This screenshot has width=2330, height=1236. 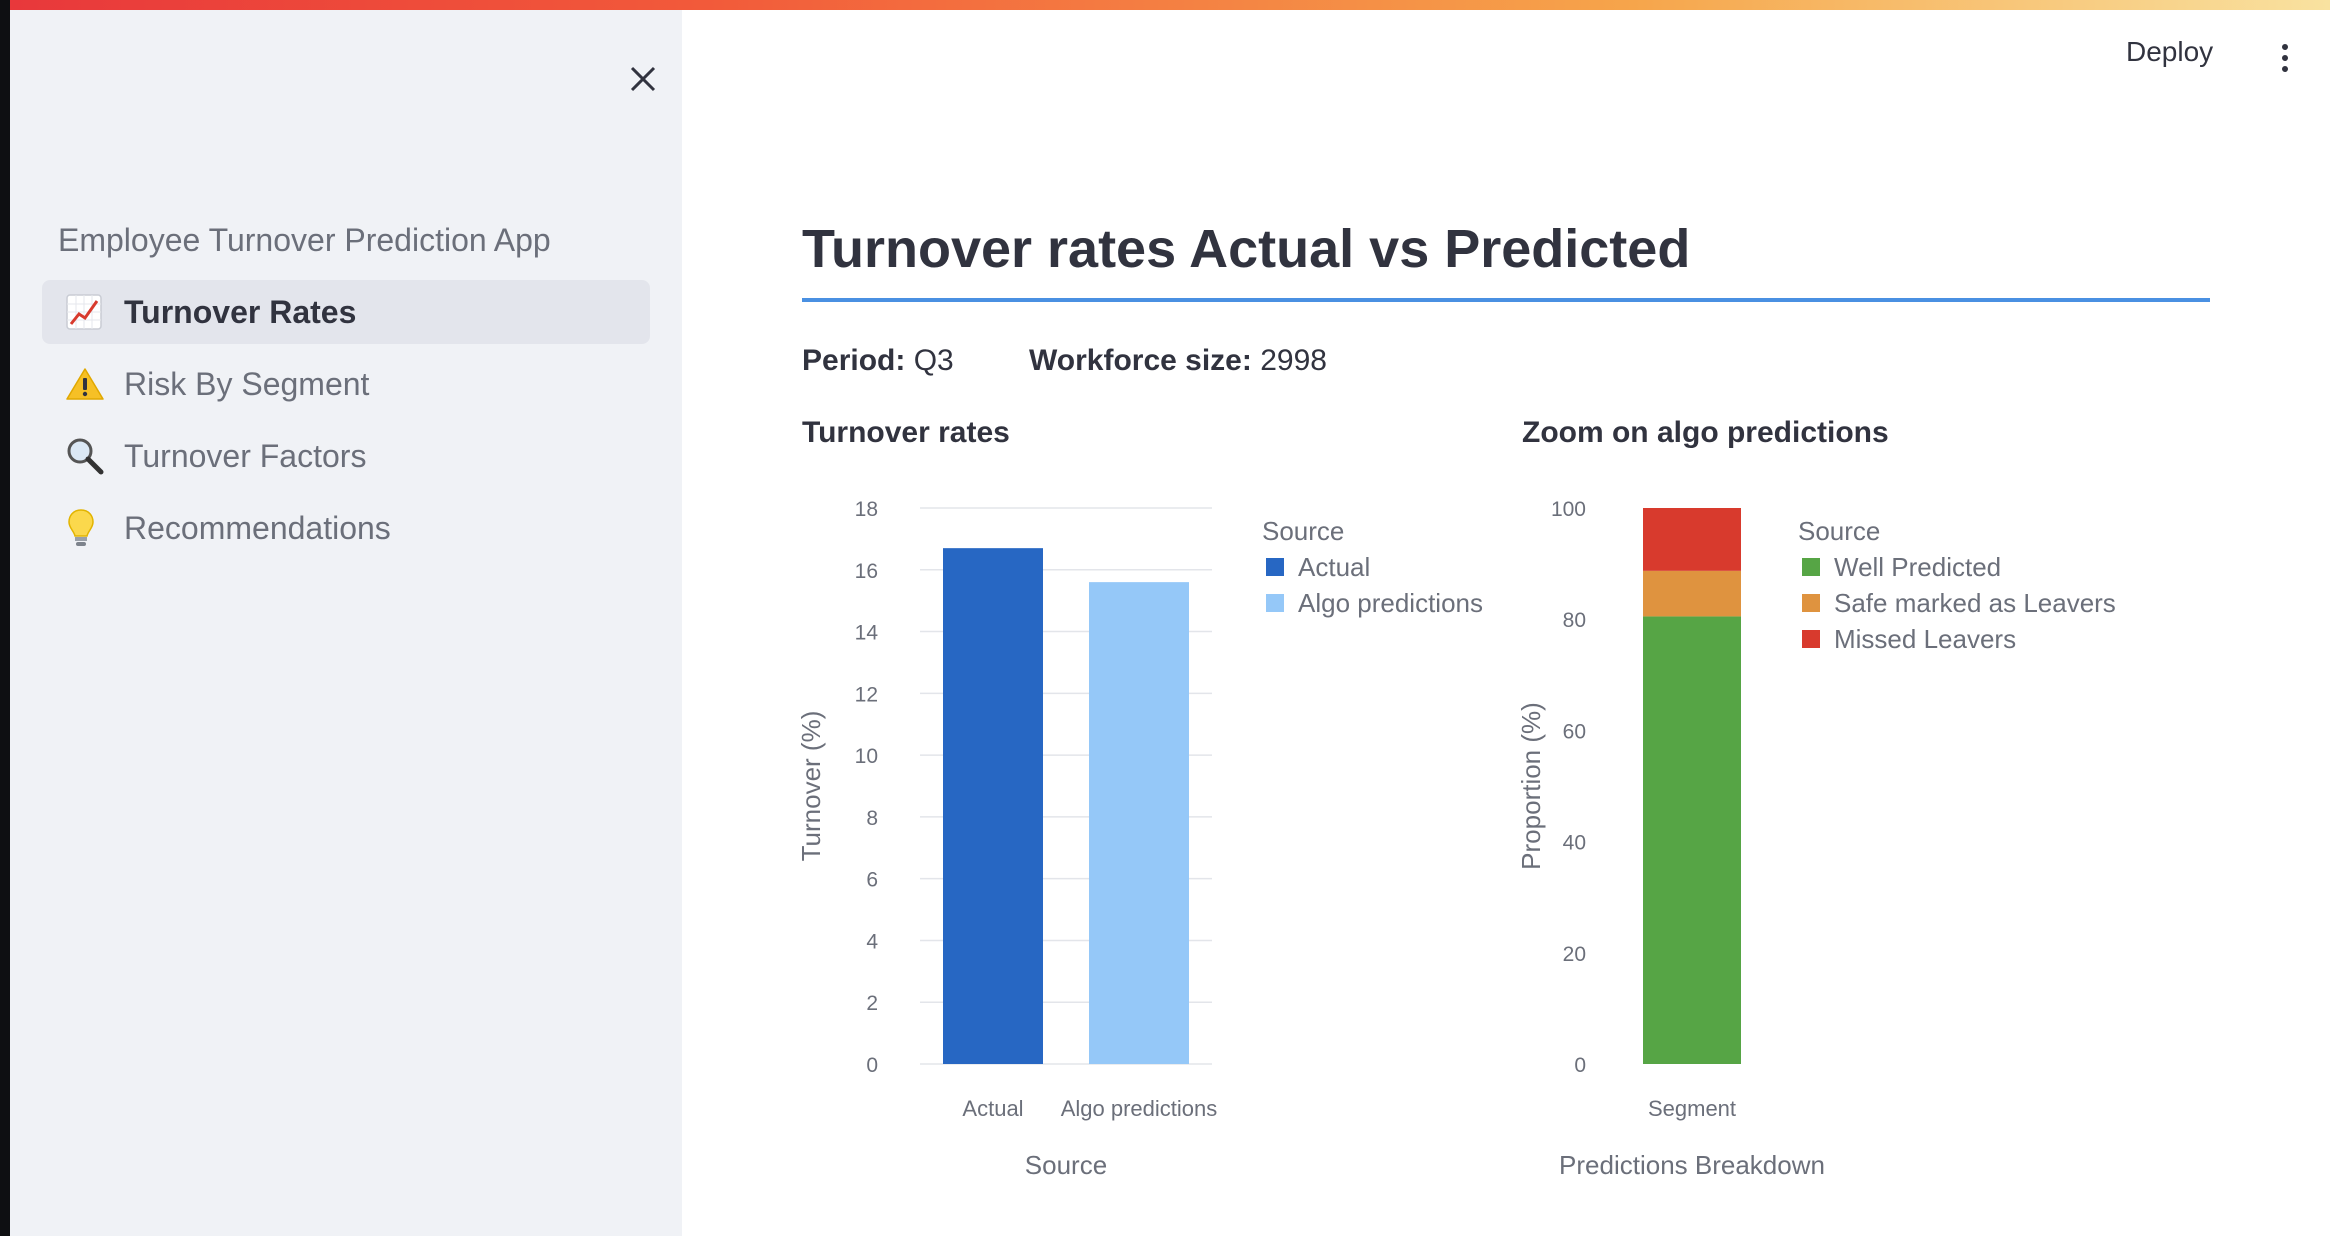 I want to click on legend-label: Safe marked as Leavers, so click(x=1975, y=603).